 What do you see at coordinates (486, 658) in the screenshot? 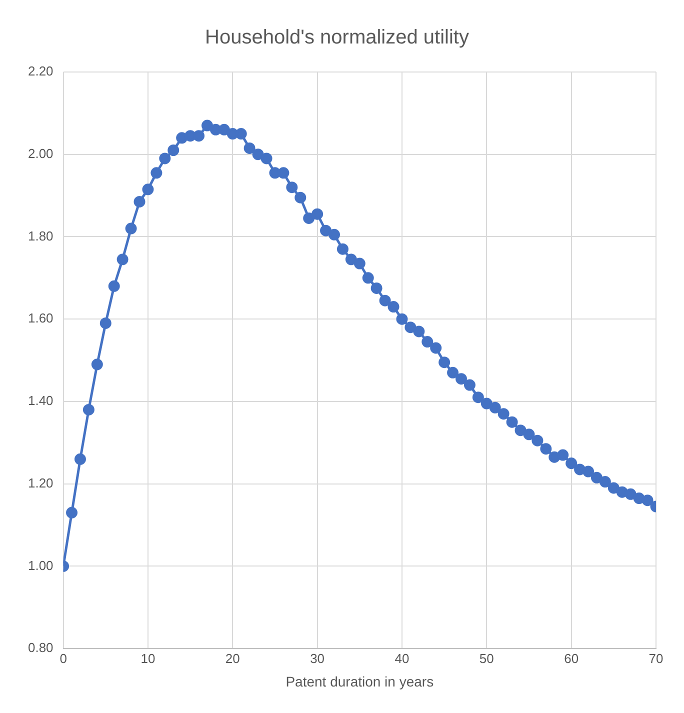
I see `x-tick-label: 50` at bounding box center [486, 658].